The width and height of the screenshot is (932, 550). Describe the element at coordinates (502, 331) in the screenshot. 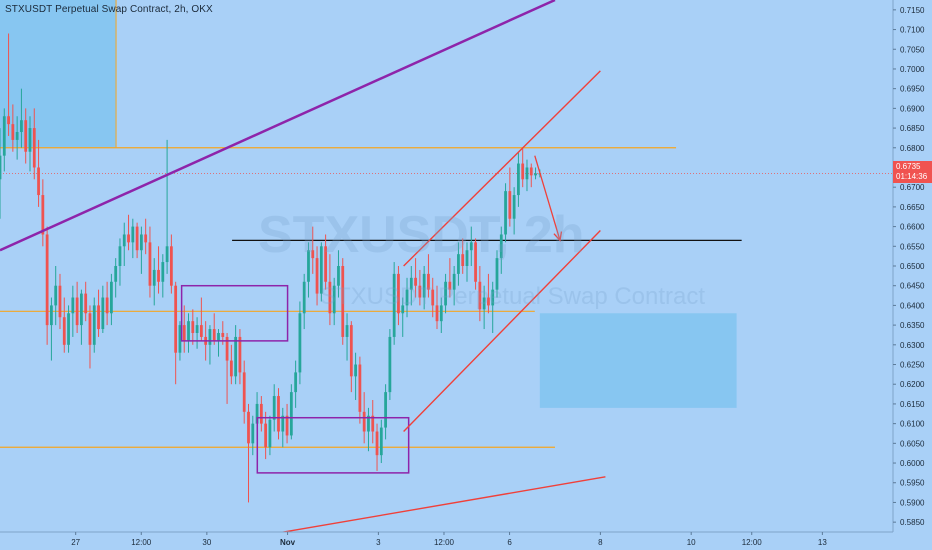

I see `trendline-channel-bottom` at that location.